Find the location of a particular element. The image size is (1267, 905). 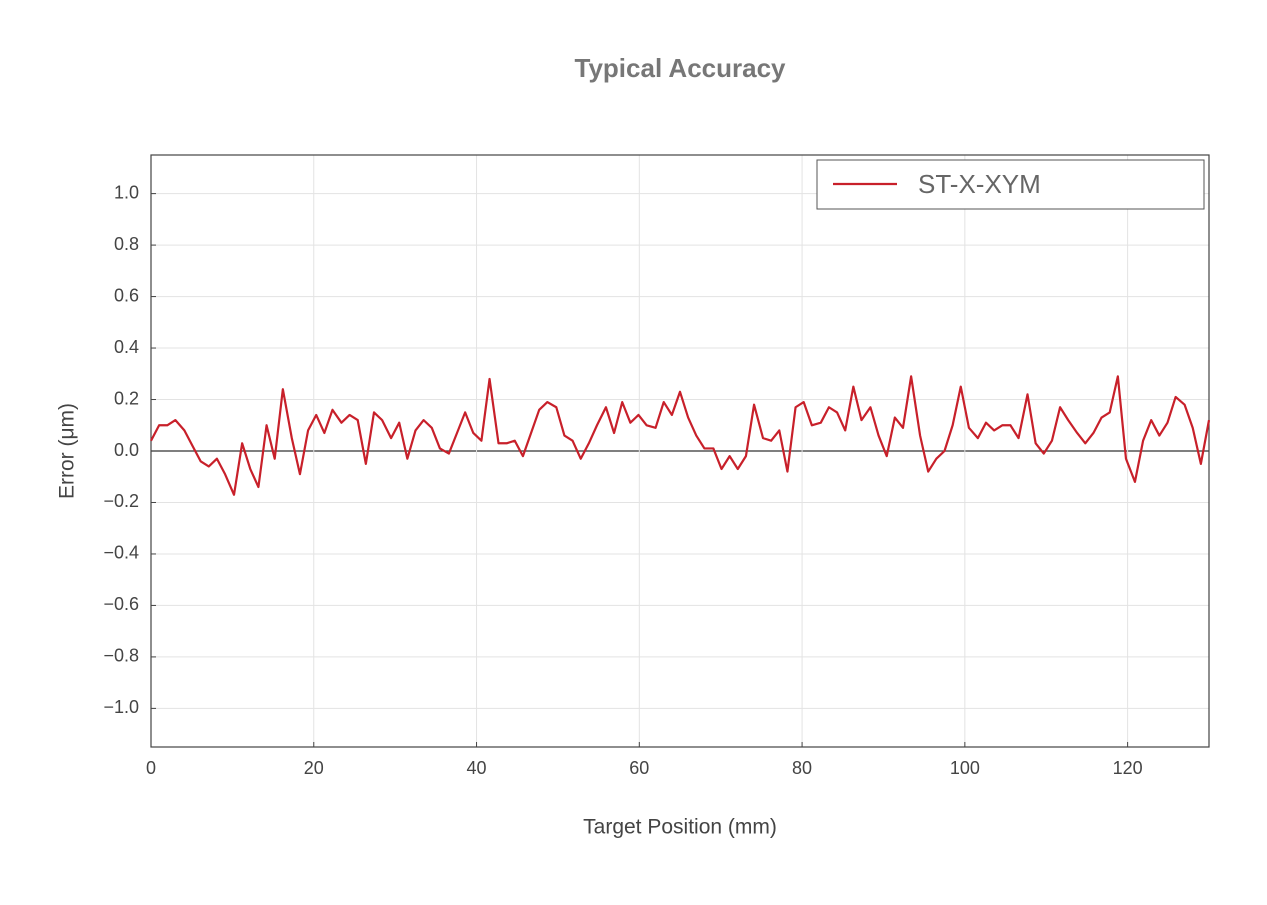

series-line is located at coordinates (680, 435).